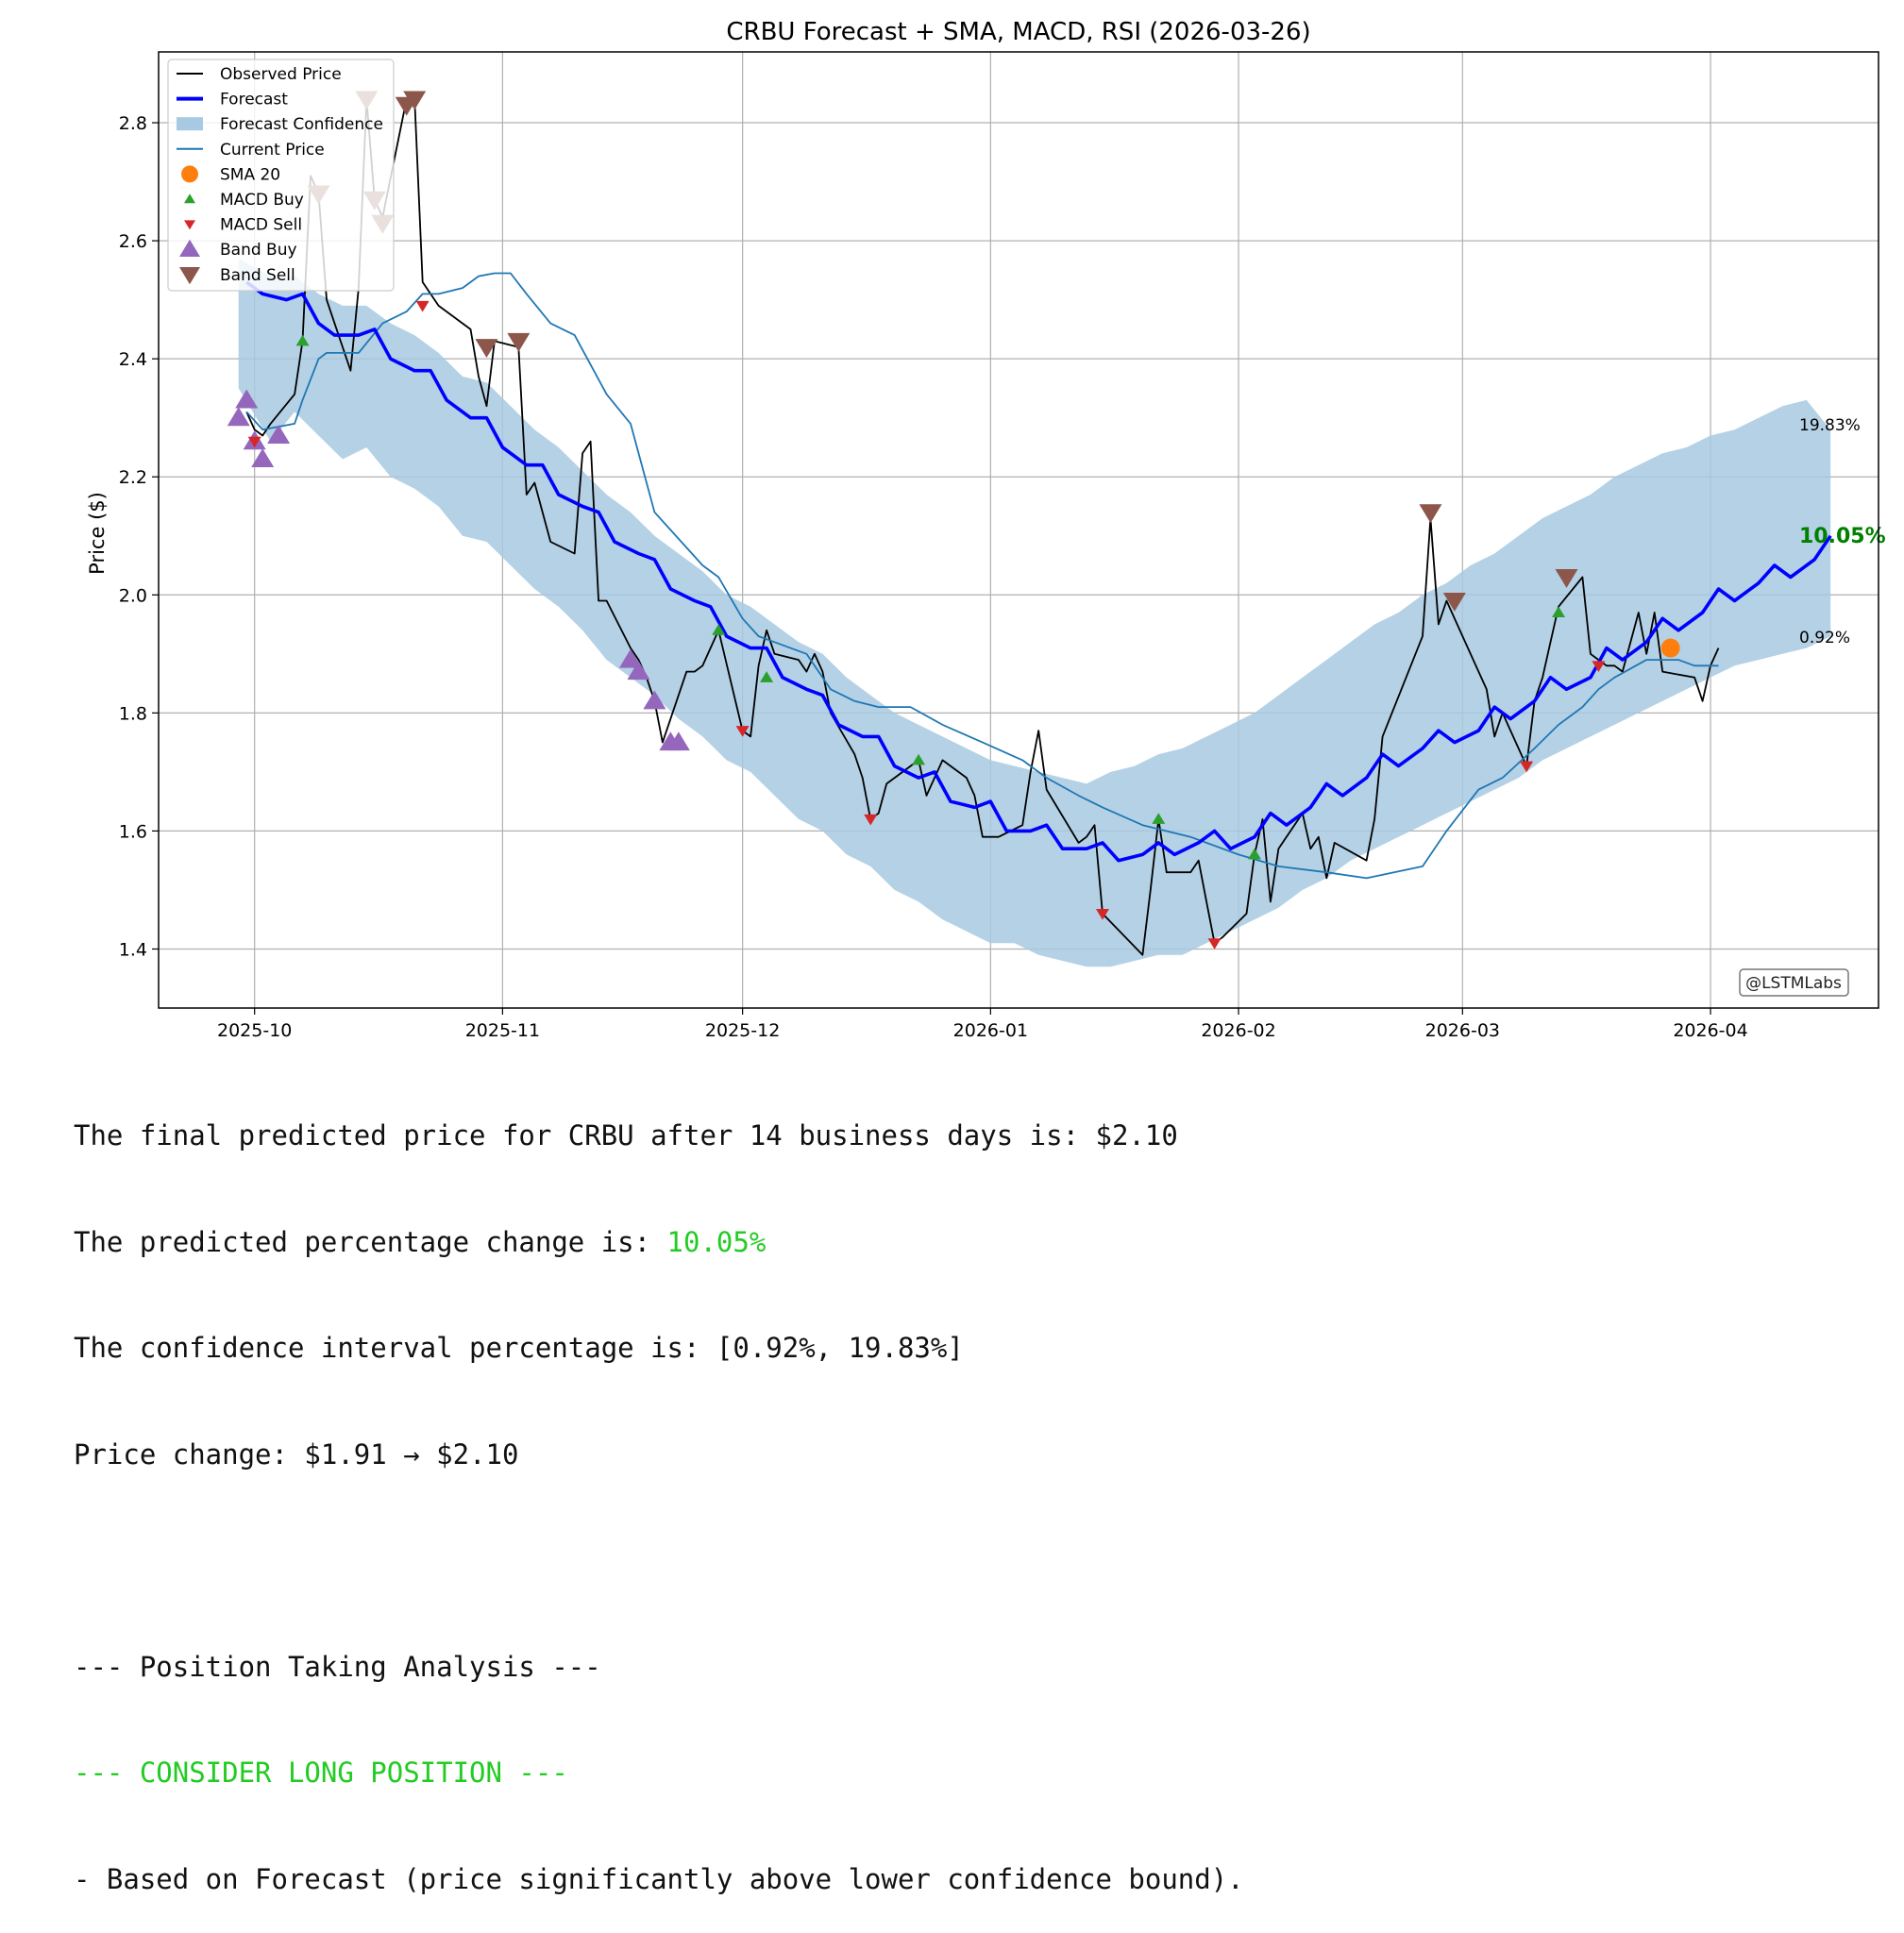  Describe the element at coordinates (1462, 1030) in the screenshot. I see `x-tick-label: 2026-03` at that location.